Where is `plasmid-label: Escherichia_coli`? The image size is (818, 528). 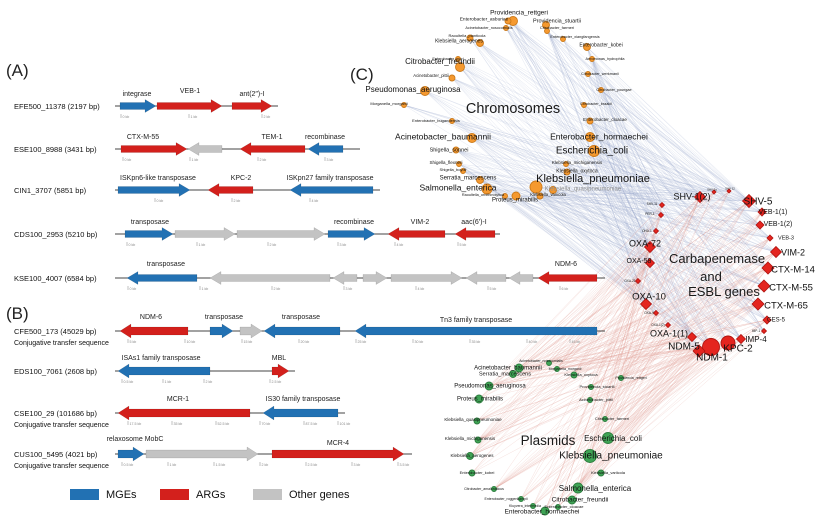
plasmid-label: Escherichia_coli is located at coordinates (613, 438).